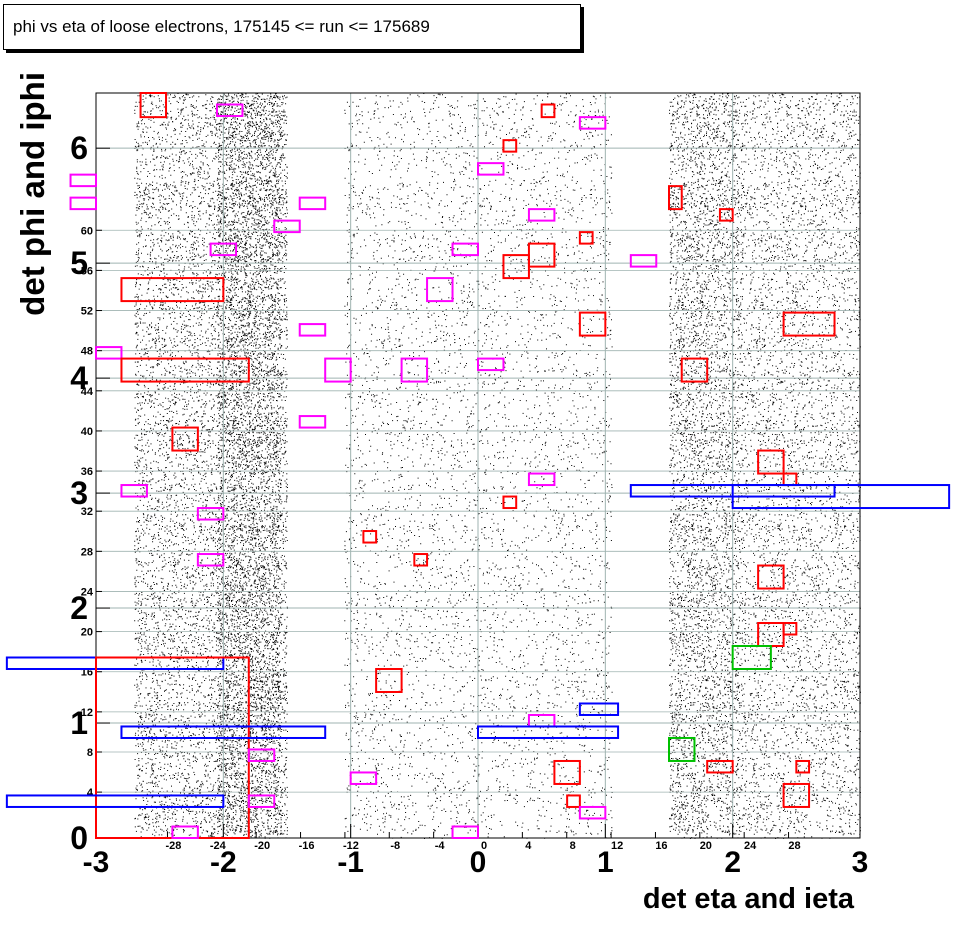 This screenshot has height=932, width=956. What do you see at coordinates (87, 592) in the screenshot?
I see `iphi-tick-label: 24` at bounding box center [87, 592].